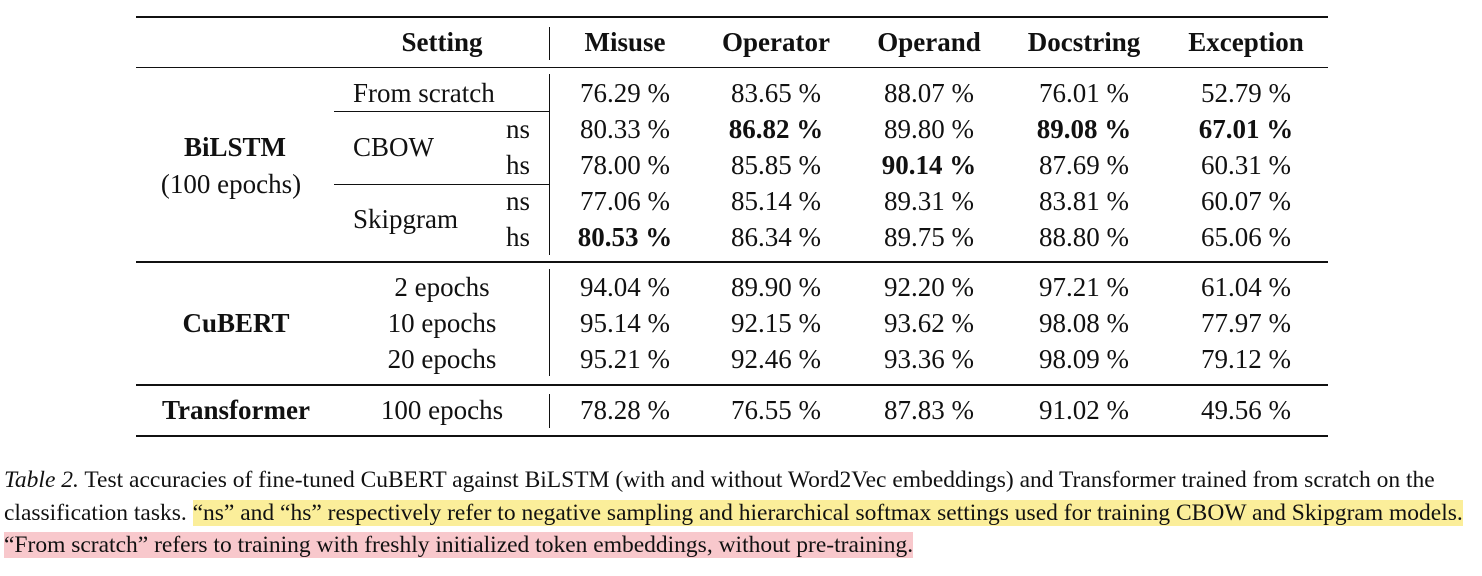 The height and width of the screenshot is (576, 1482). Describe the element at coordinates (442, 42) in the screenshot. I see `header-setting: Setting` at that location.